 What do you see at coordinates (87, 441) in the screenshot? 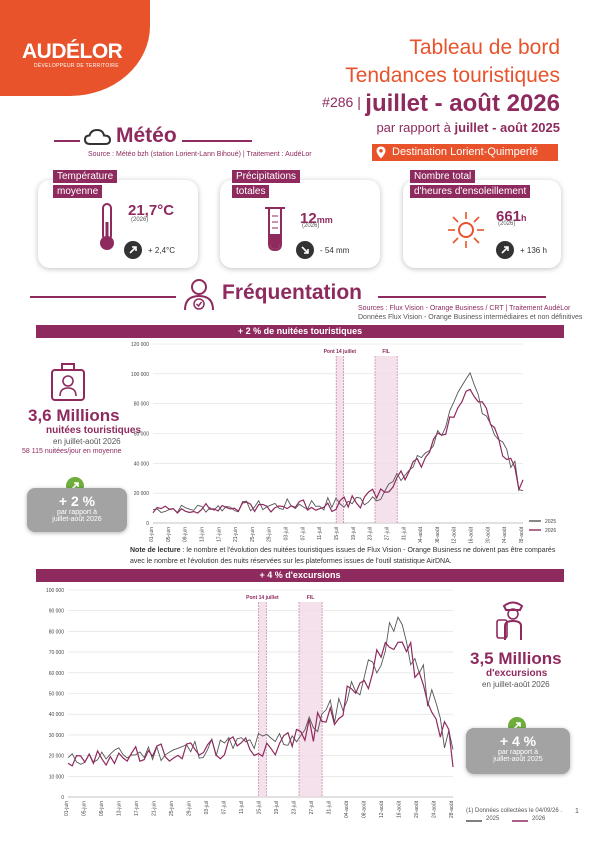
I see `nuitees-period: en juillet-août 2026` at bounding box center [87, 441].